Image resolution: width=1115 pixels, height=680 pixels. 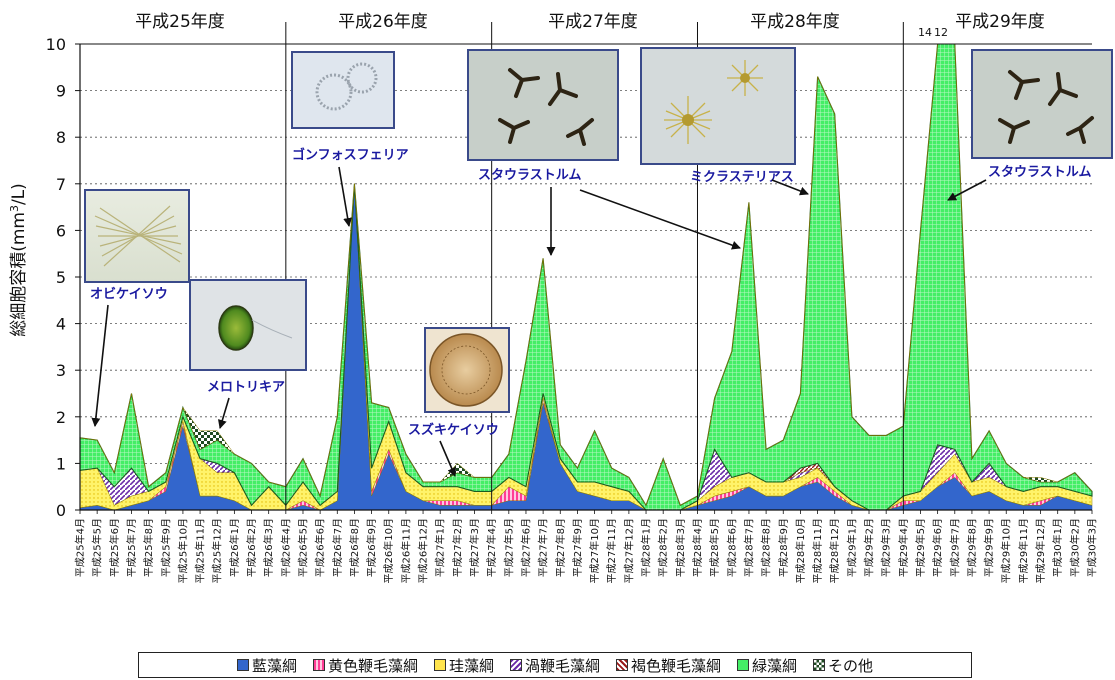 I want to click on legend-item-diatoms: 珪藻綱, so click(x=463, y=665).